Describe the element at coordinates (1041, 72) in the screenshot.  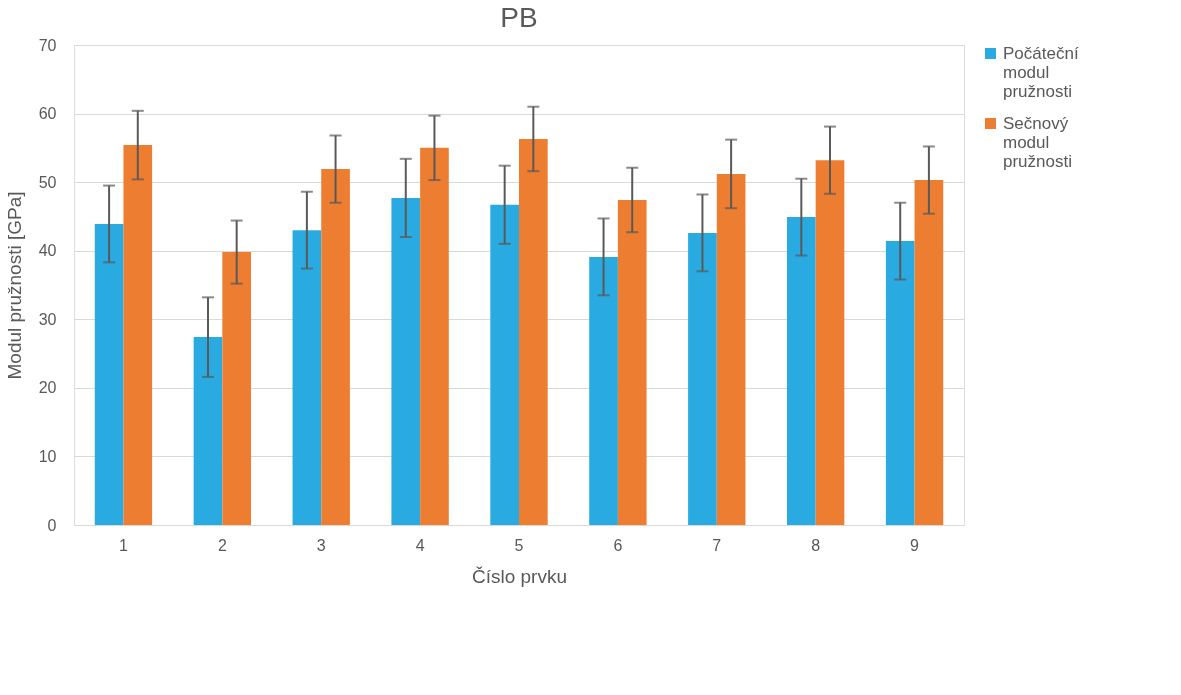
I see `legend-label: Počáteční modul pružnosti` at that location.